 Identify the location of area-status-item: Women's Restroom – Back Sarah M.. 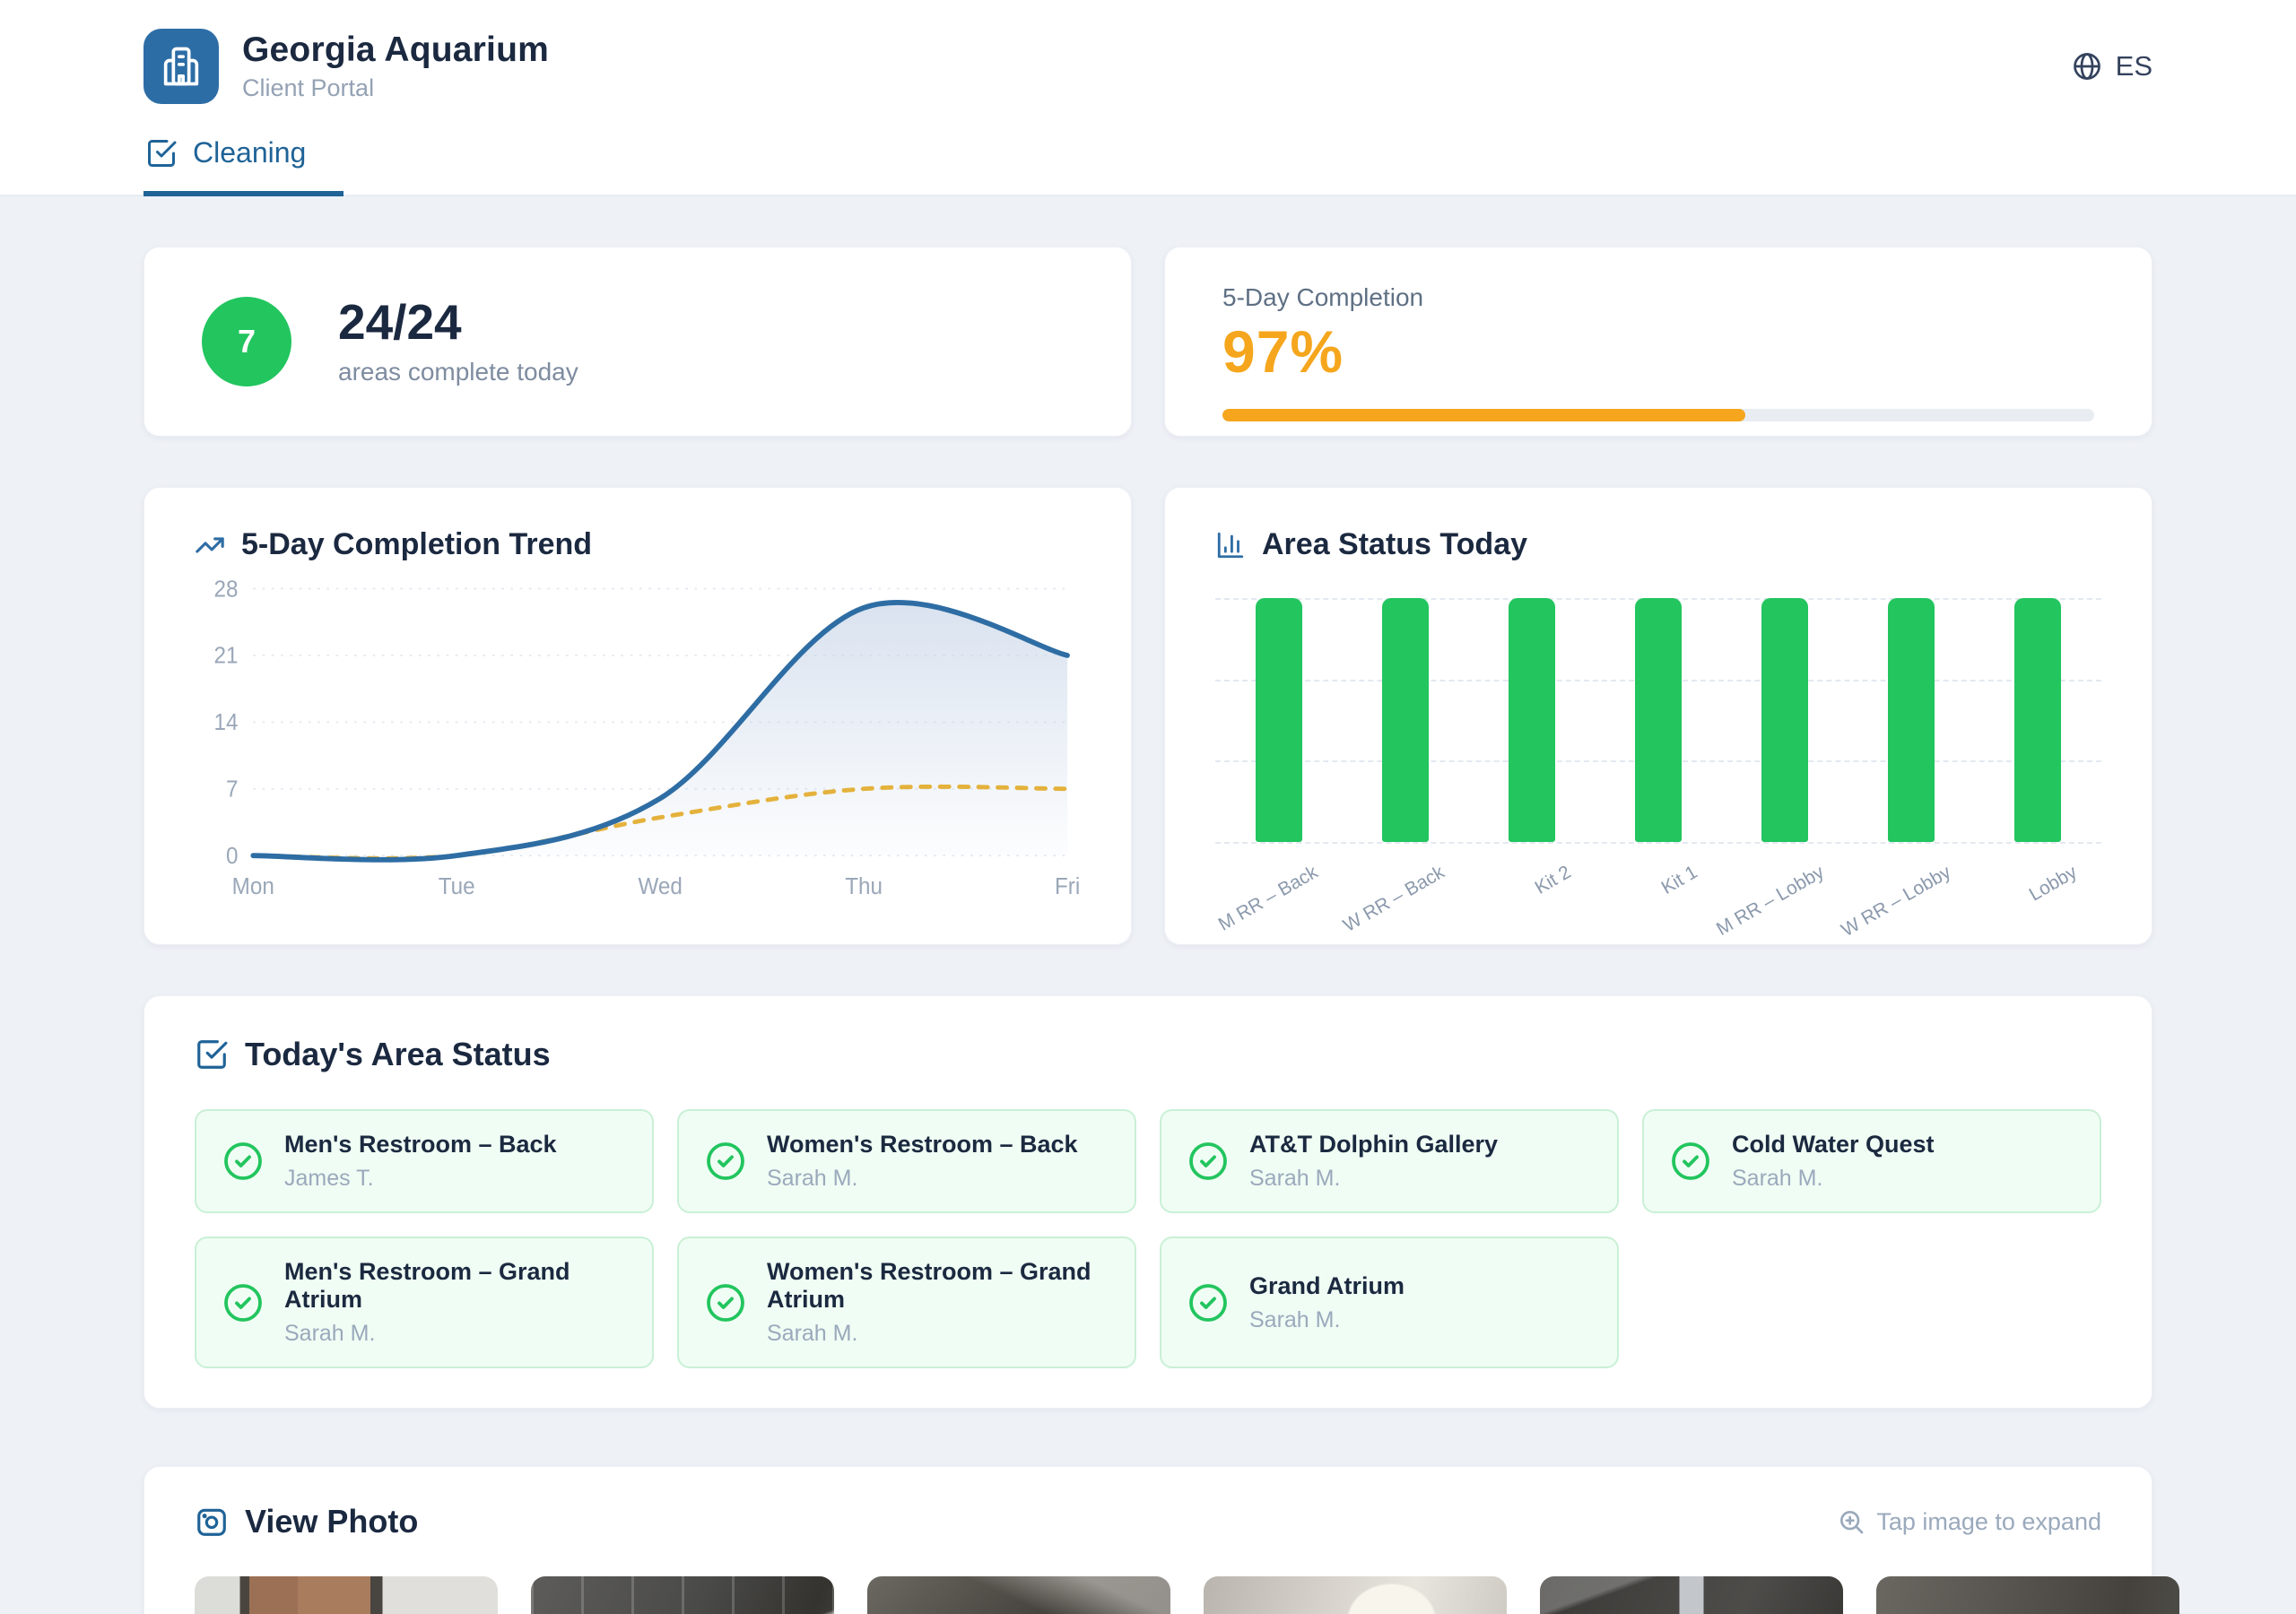
(906, 1161).